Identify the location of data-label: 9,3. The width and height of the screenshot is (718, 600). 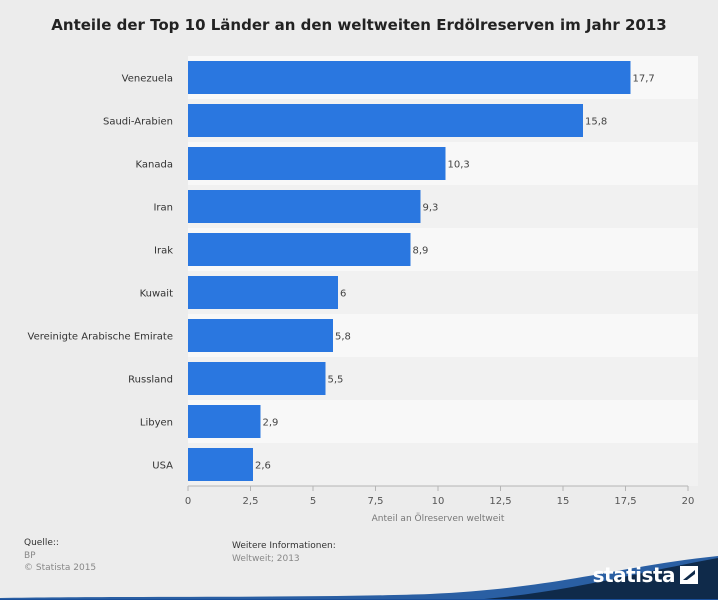
(431, 208).